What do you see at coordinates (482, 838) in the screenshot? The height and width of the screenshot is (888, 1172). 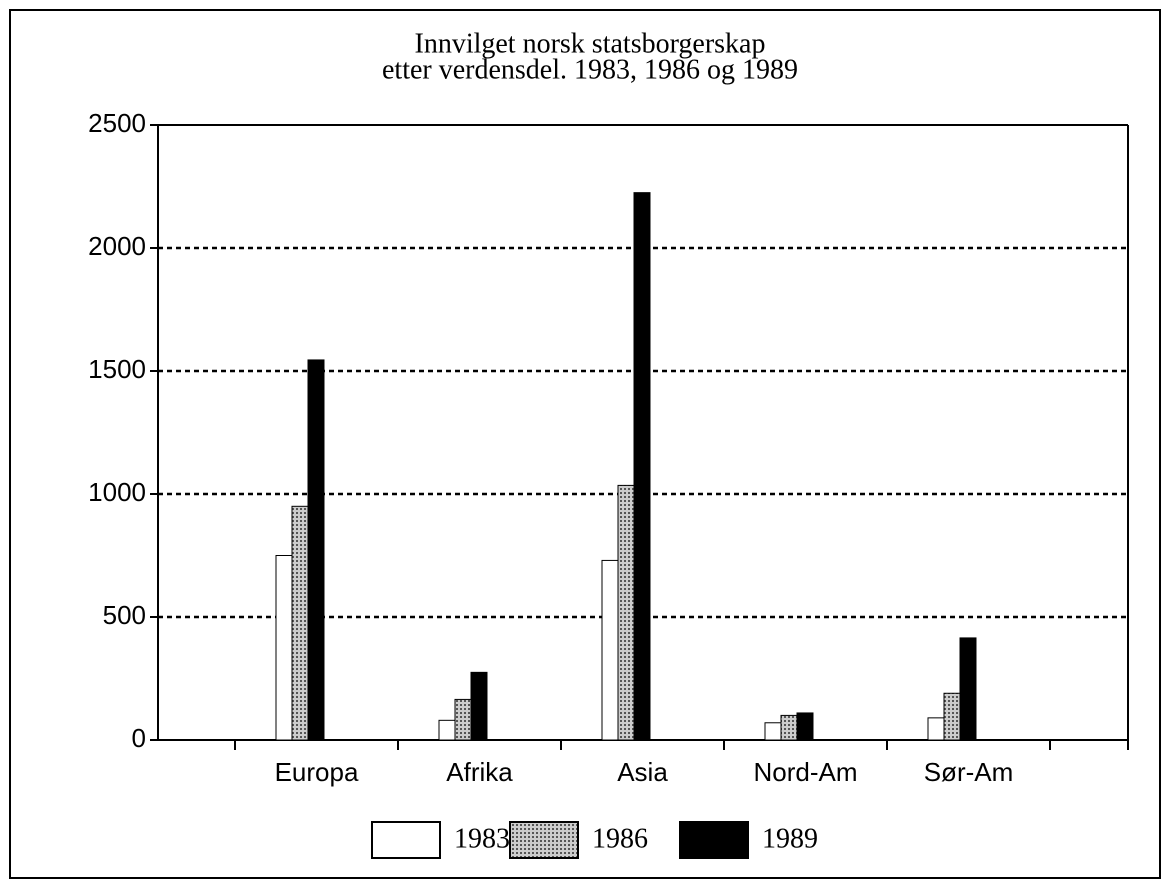 I see `legend-label: 1983` at bounding box center [482, 838].